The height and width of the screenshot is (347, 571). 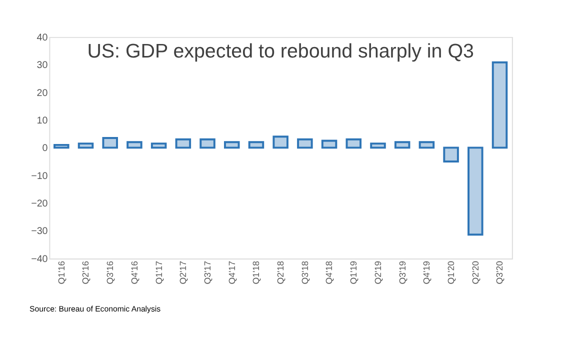 What do you see at coordinates (95, 309) in the screenshot?
I see `source-note: Source: Bureau of Economic Analysis` at bounding box center [95, 309].